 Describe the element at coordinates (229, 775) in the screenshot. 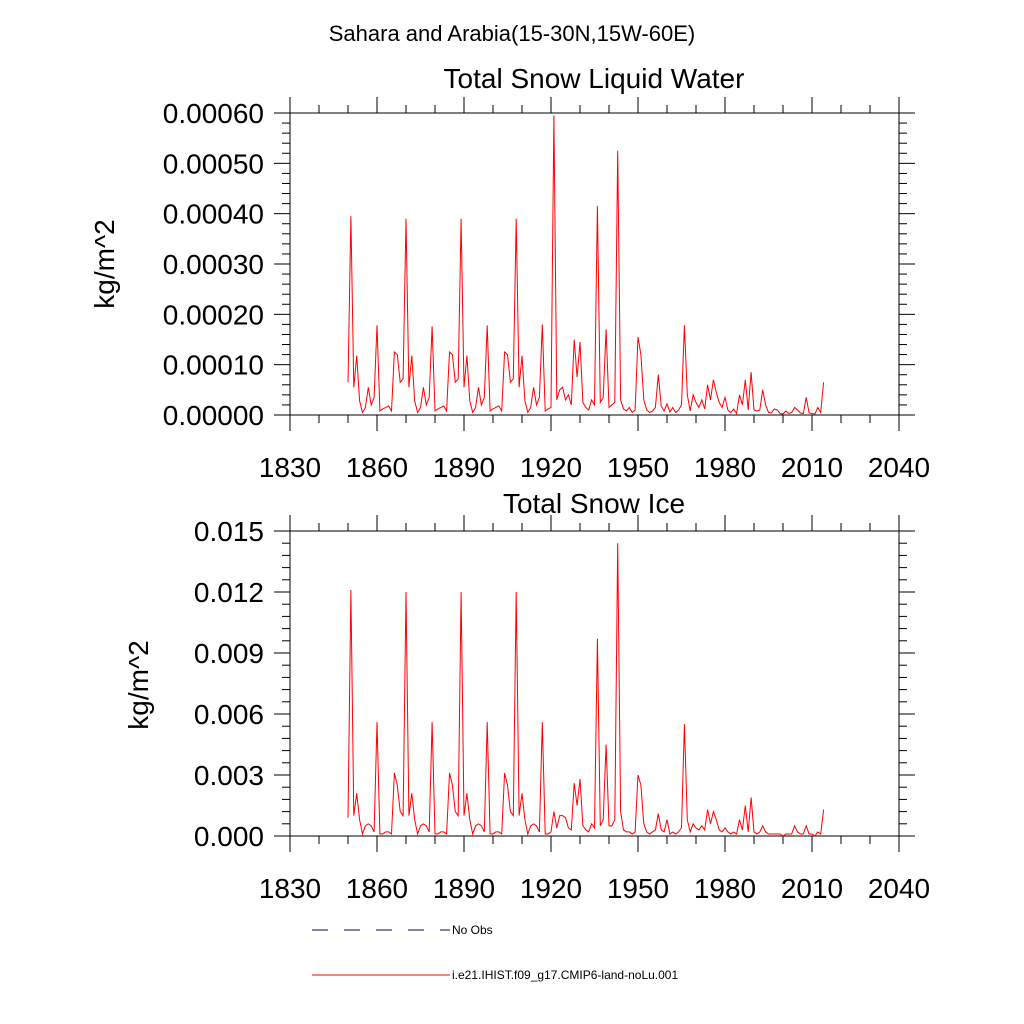

I see `y-tick-label: 0.003` at that location.